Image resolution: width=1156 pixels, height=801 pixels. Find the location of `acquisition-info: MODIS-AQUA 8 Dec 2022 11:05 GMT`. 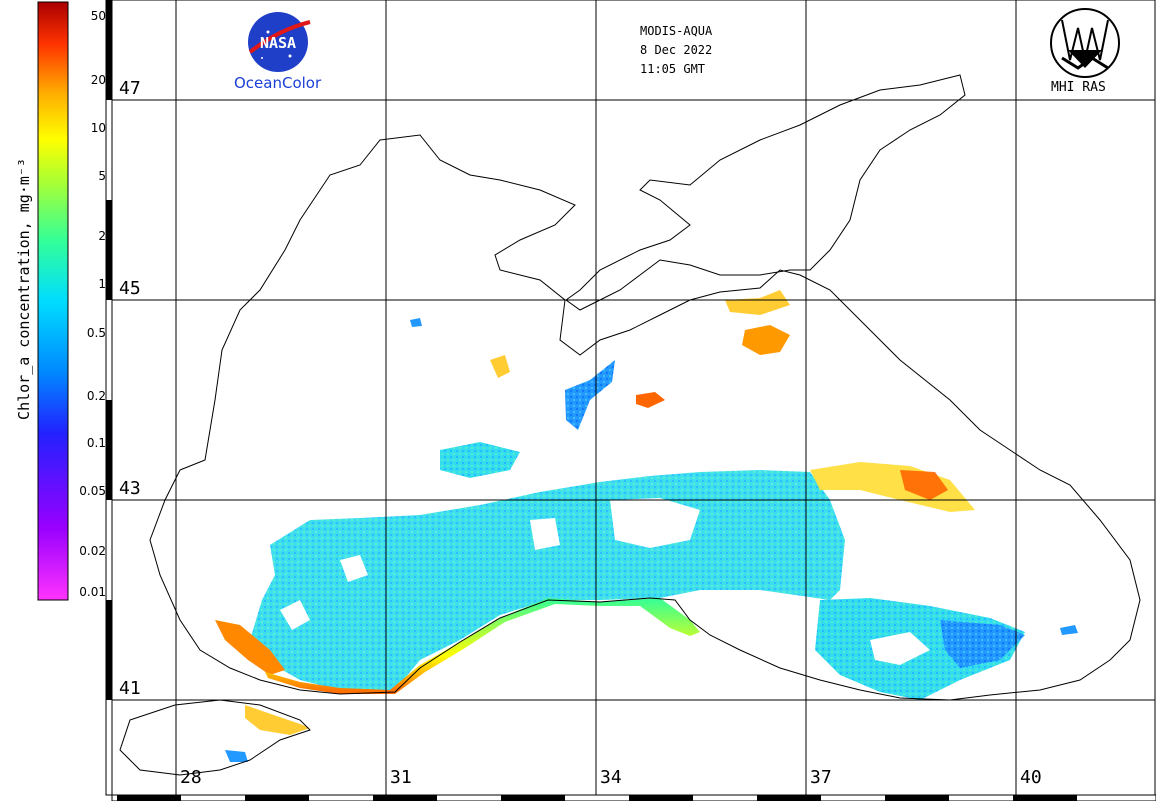

acquisition-info: MODIS-AQUA 8 Dec 2022 11:05 GMT is located at coordinates (676, 50).